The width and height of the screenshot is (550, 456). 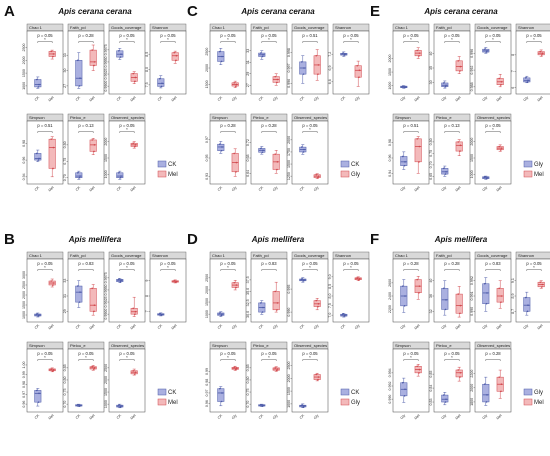 What do you see at coordinates (106, 61) in the screenshot?
I see `y-tick-label: 0.9950` at bounding box center [106, 61].